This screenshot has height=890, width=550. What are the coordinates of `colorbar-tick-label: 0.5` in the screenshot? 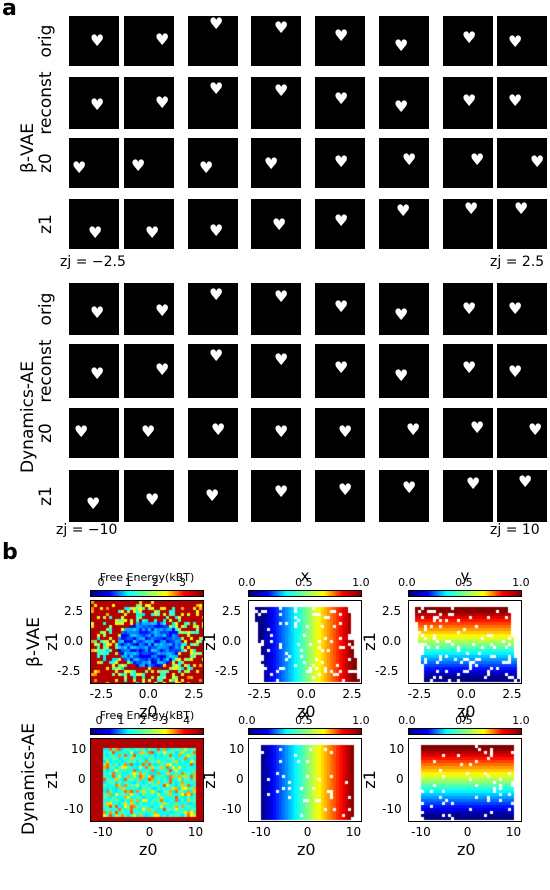 It's located at (464, 582).